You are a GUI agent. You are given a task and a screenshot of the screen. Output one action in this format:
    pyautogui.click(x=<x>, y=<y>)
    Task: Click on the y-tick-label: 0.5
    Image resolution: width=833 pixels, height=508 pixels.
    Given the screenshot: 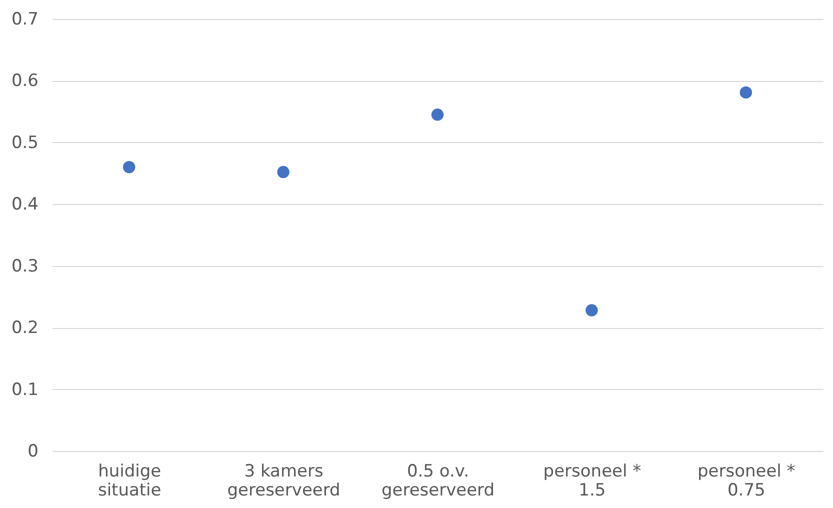 What is the action you would take?
    pyautogui.click(x=24, y=142)
    